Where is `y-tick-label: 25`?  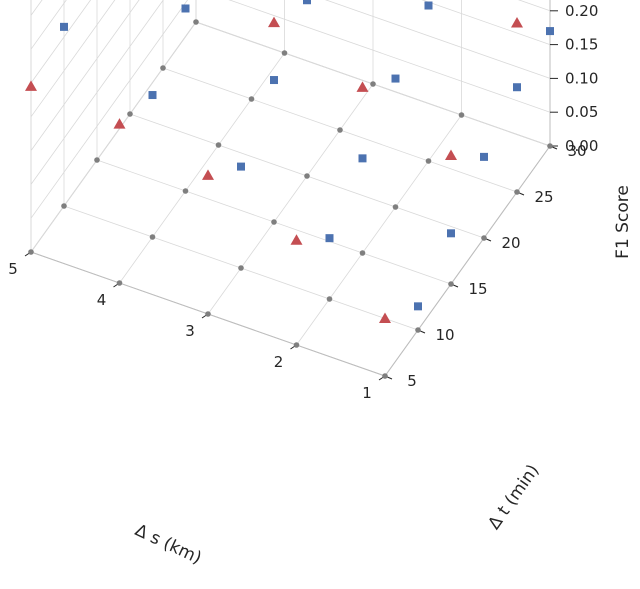
y-tick-label: 25 is located at coordinates (543, 197).